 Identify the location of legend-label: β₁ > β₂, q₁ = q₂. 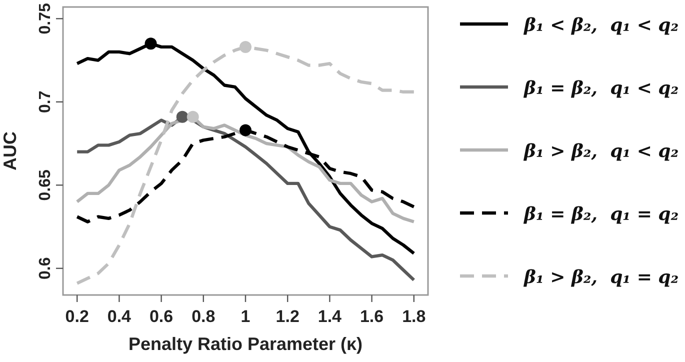
(601, 277).